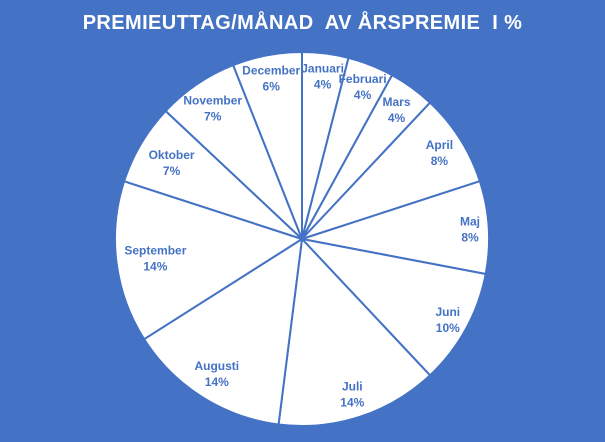 The width and height of the screenshot is (605, 442). What do you see at coordinates (391, 170) in the screenshot?
I see `pie-slice-april` at bounding box center [391, 170].